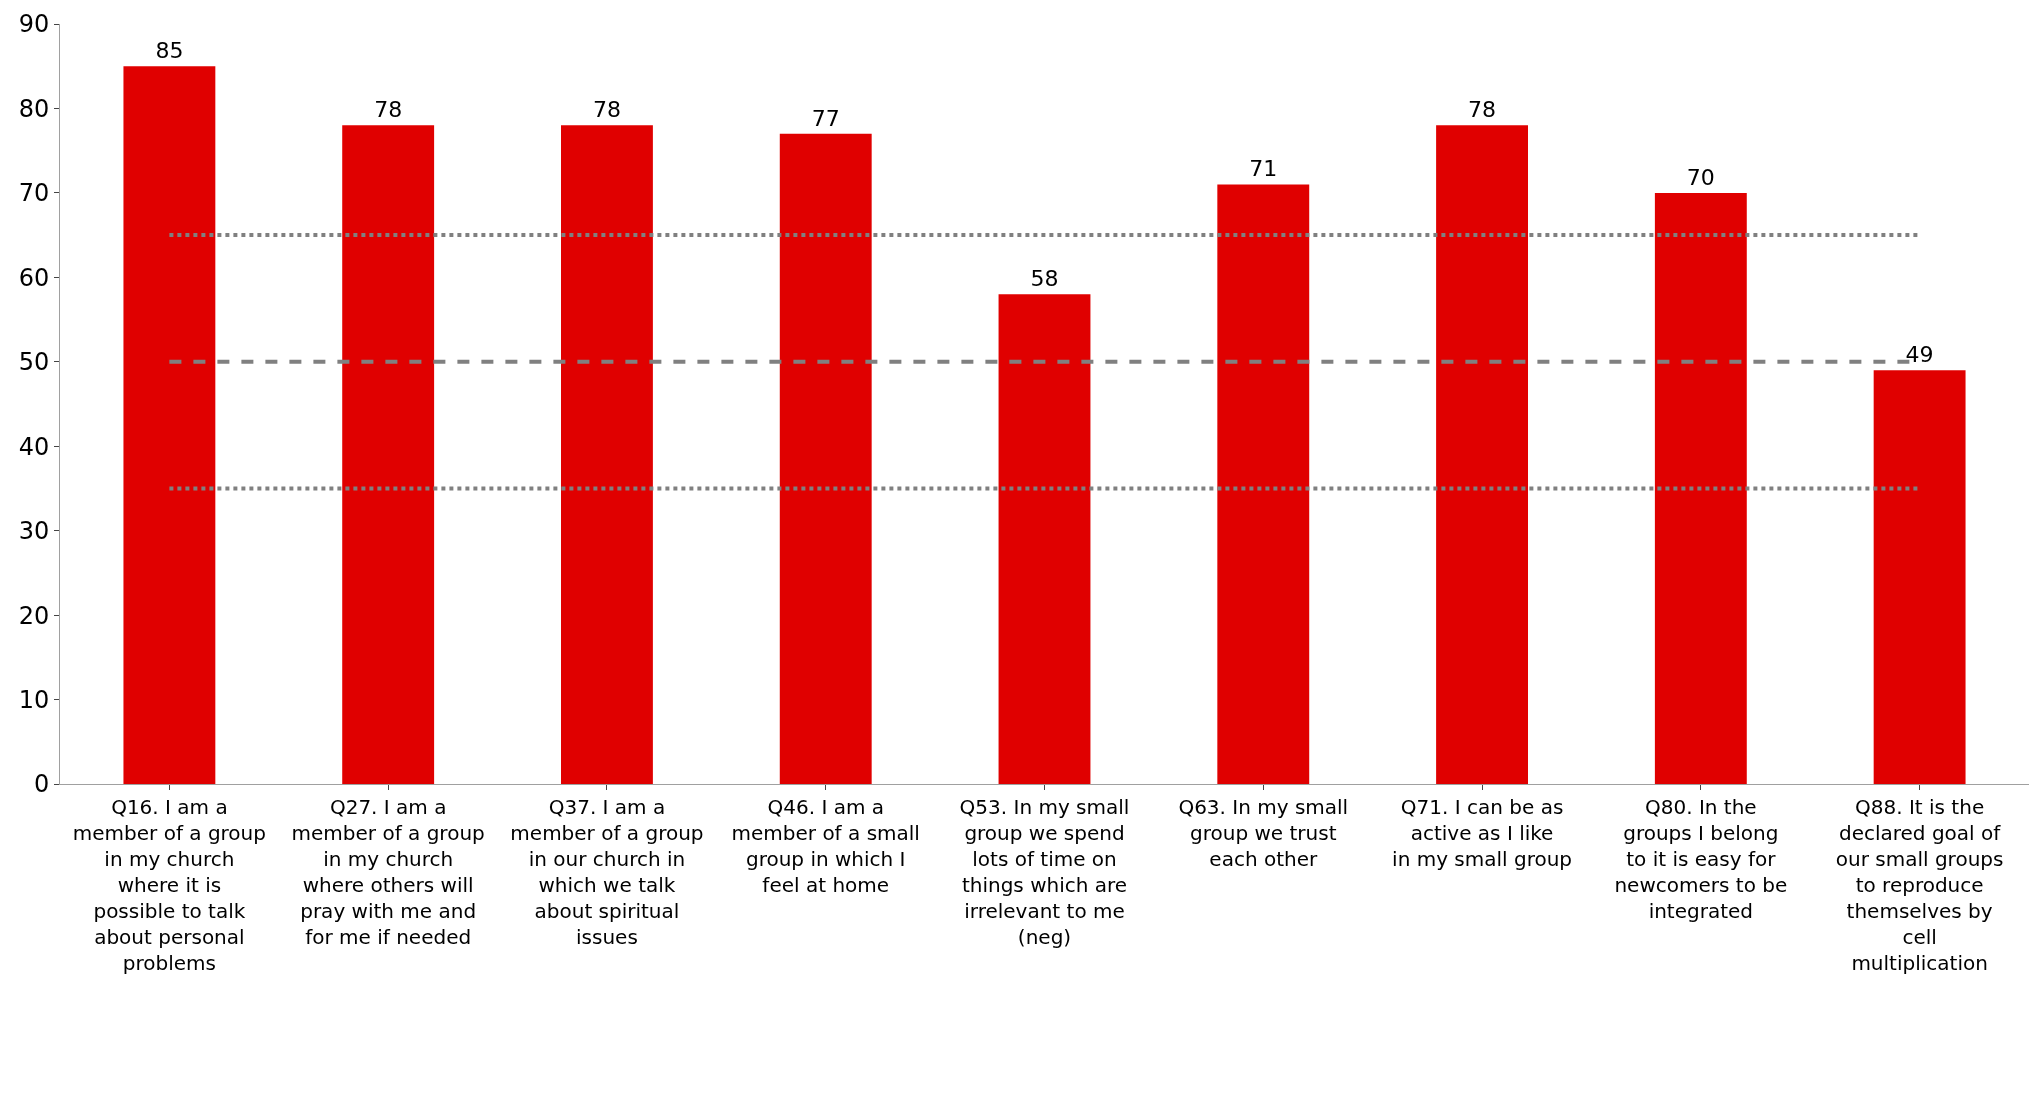 The height and width of the screenshot is (1114, 2039). I want to click on y-tick-label: 60, so click(34, 277).